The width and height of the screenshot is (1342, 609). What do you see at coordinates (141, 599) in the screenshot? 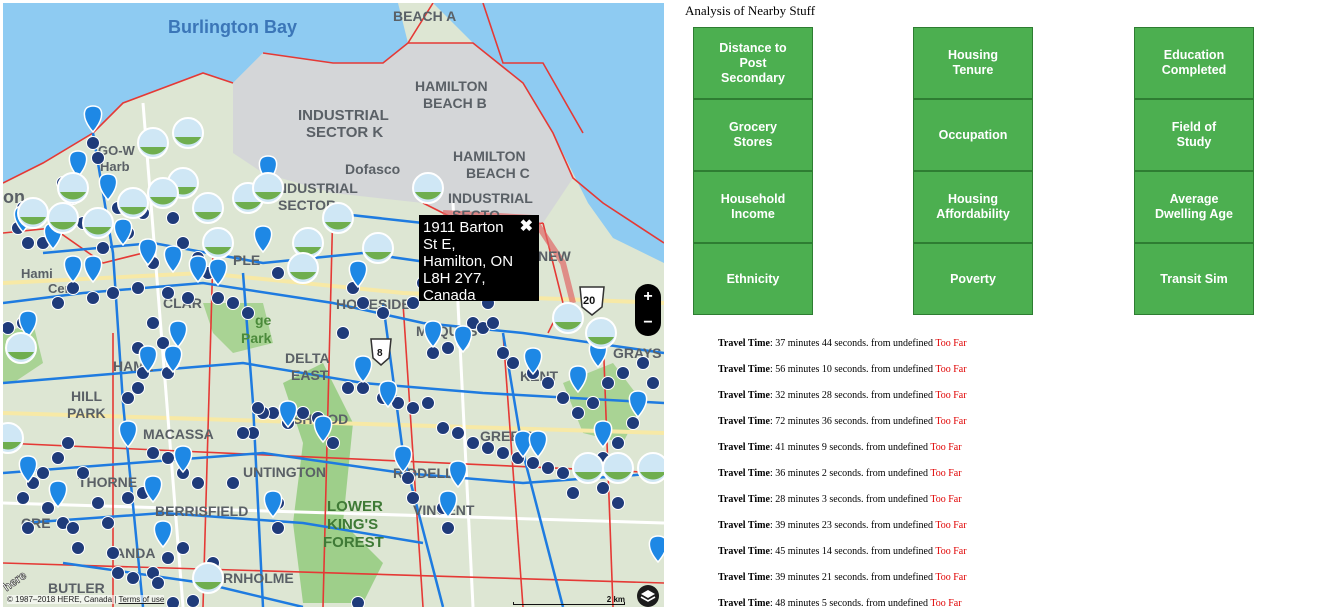
I see `terms-of-use-link: Terms of use` at bounding box center [141, 599].